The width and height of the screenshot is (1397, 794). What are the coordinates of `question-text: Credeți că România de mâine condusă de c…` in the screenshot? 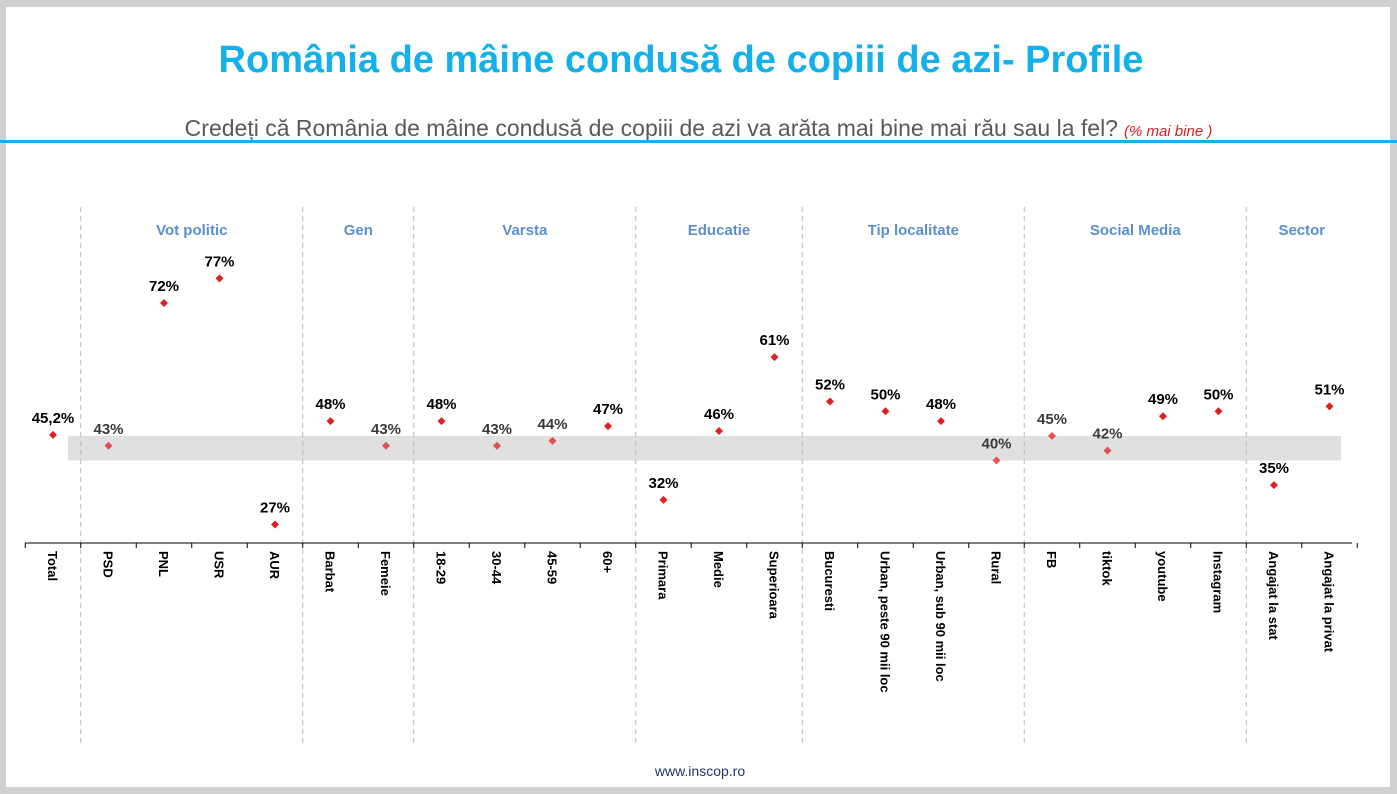 It's located at (651, 128).